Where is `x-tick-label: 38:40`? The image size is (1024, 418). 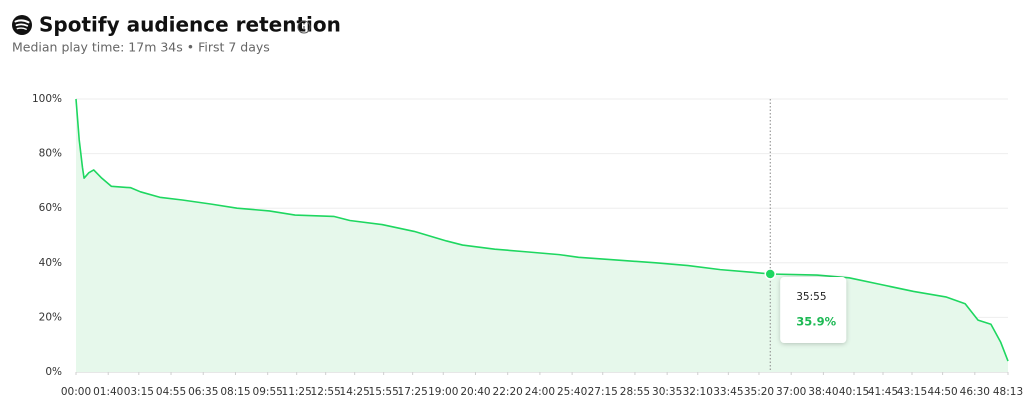 x-tick-label: 38:40 is located at coordinates (823, 392).